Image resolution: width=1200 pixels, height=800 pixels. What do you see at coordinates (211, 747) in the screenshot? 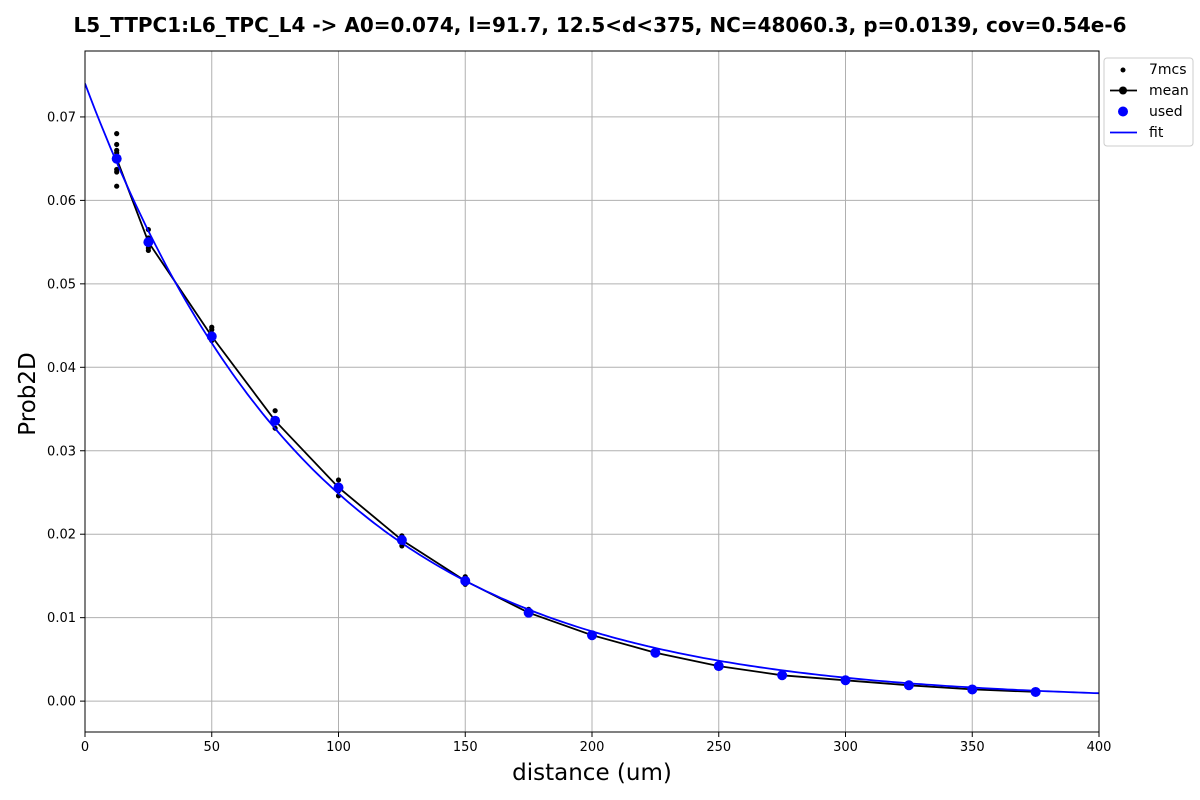
I see `x-tick-label: 50` at bounding box center [211, 747].